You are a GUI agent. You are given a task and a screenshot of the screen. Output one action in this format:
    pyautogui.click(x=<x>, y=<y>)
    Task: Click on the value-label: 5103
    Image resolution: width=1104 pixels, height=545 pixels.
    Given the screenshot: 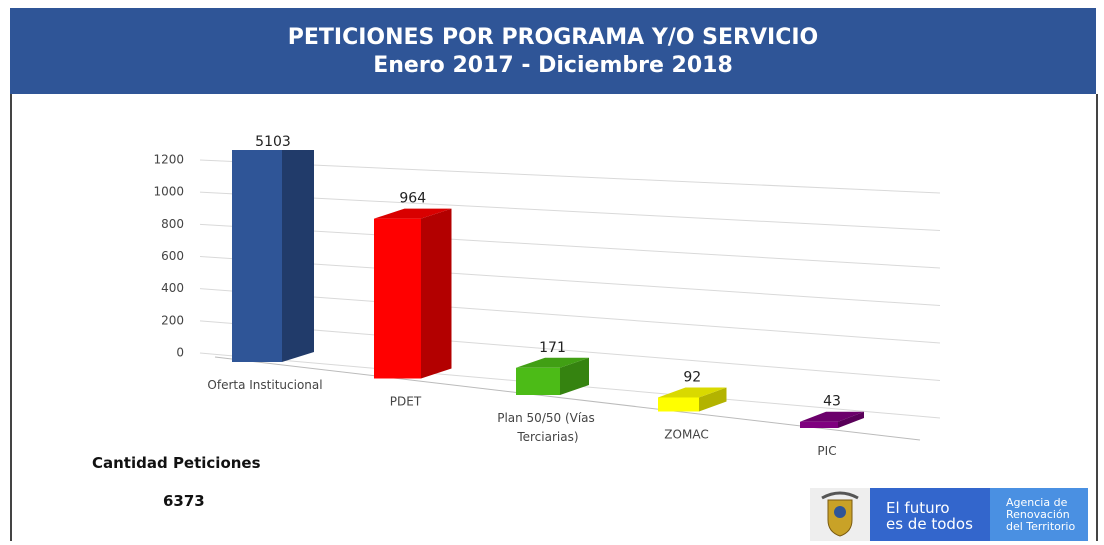 What is the action you would take?
    pyautogui.click(x=273, y=142)
    